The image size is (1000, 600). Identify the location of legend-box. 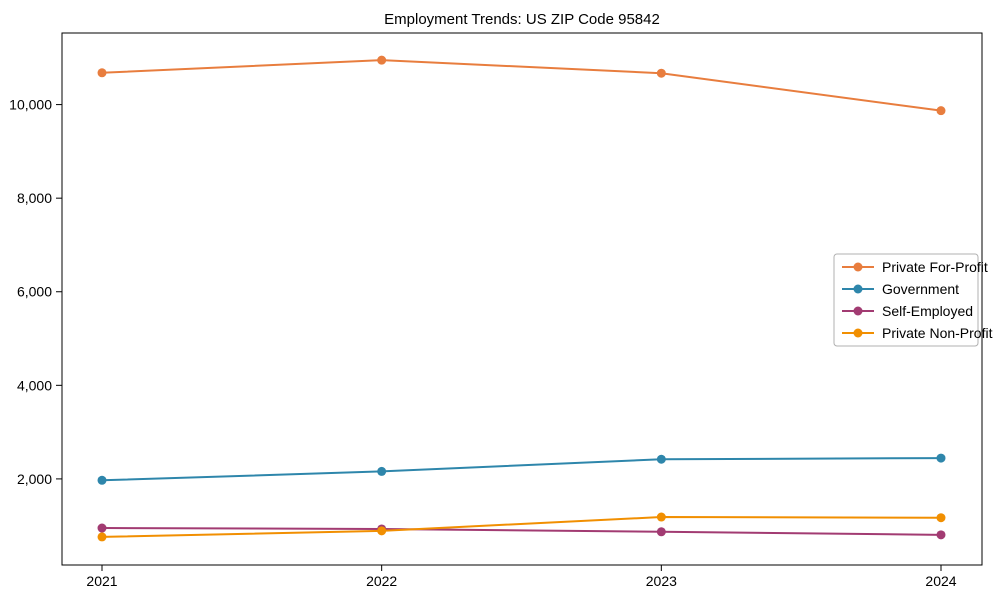
(906, 300).